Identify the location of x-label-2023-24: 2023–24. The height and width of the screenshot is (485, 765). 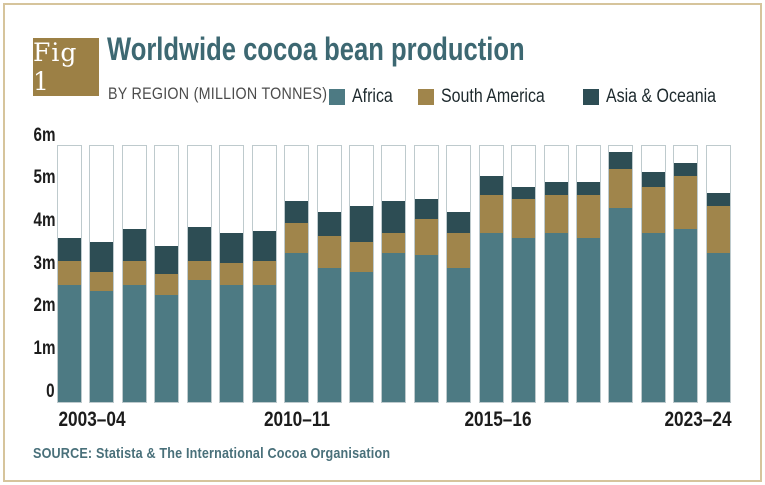
(698, 419).